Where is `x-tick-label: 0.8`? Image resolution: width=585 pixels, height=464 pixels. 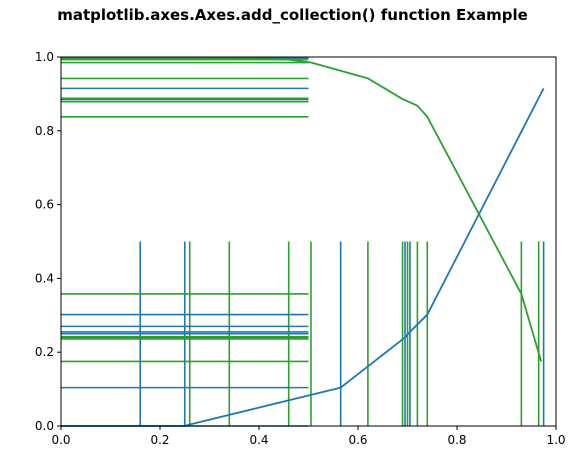
x-tick-label: 0.8 is located at coordinates (456, 440).